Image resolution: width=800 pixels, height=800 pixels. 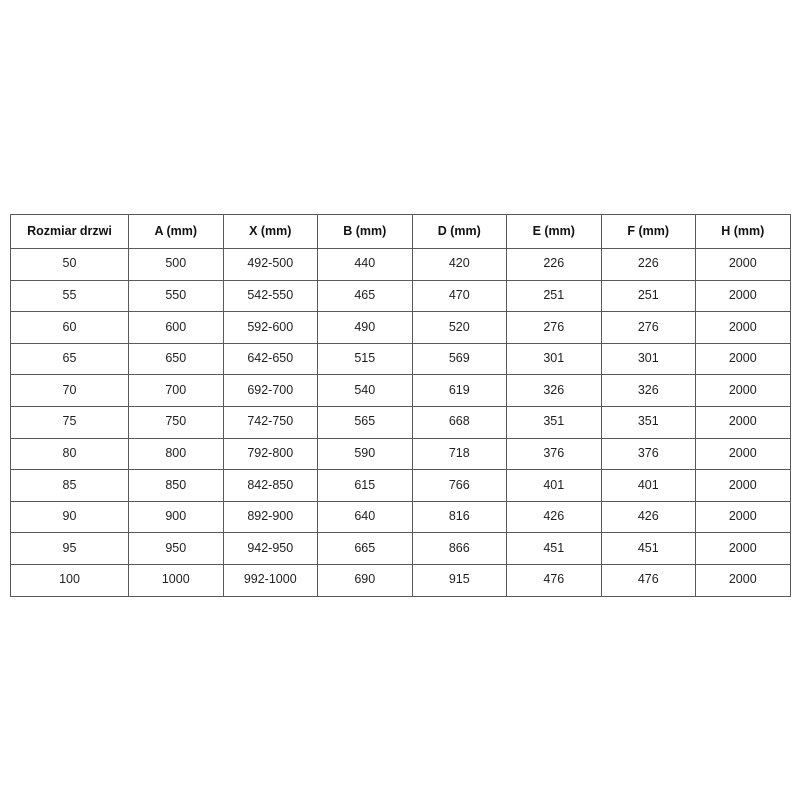 I want to click on column-header-f: F (mm), so click(x=648, y=231).